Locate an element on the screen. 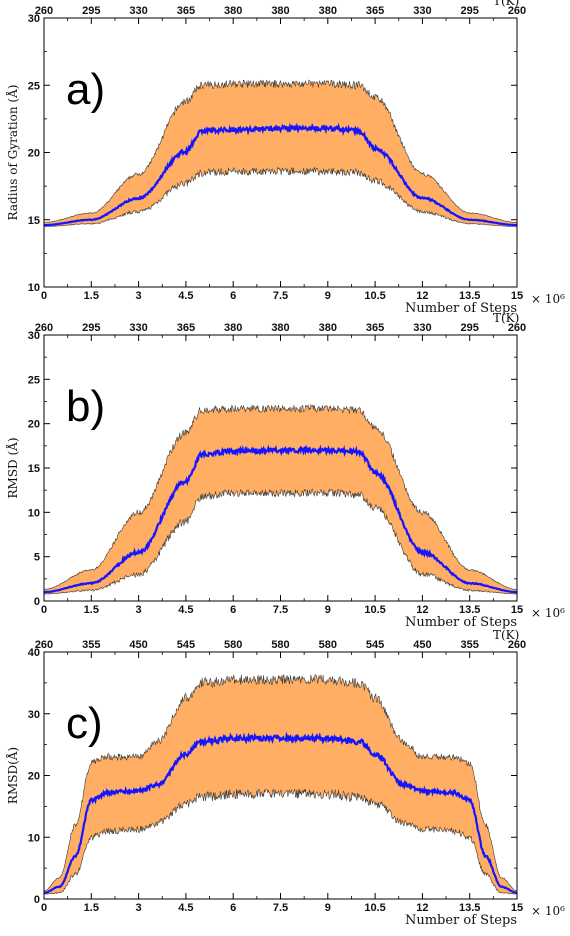 This screenshot has width=570, height=936. band-upper-edge is located at coordinates (280, 151).